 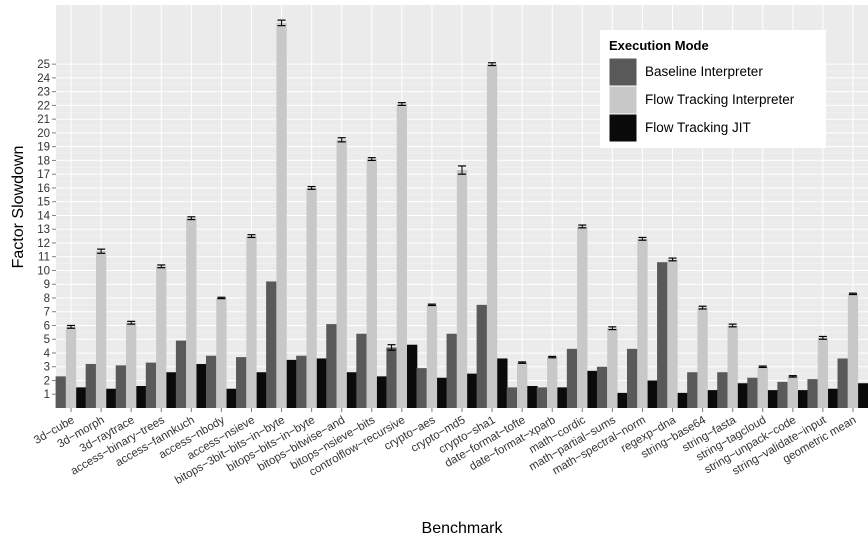 What do you see at coordinates (43, 148) in the screenshot?
I see `y-tick-label: 19` at bounding box center [43, 148].